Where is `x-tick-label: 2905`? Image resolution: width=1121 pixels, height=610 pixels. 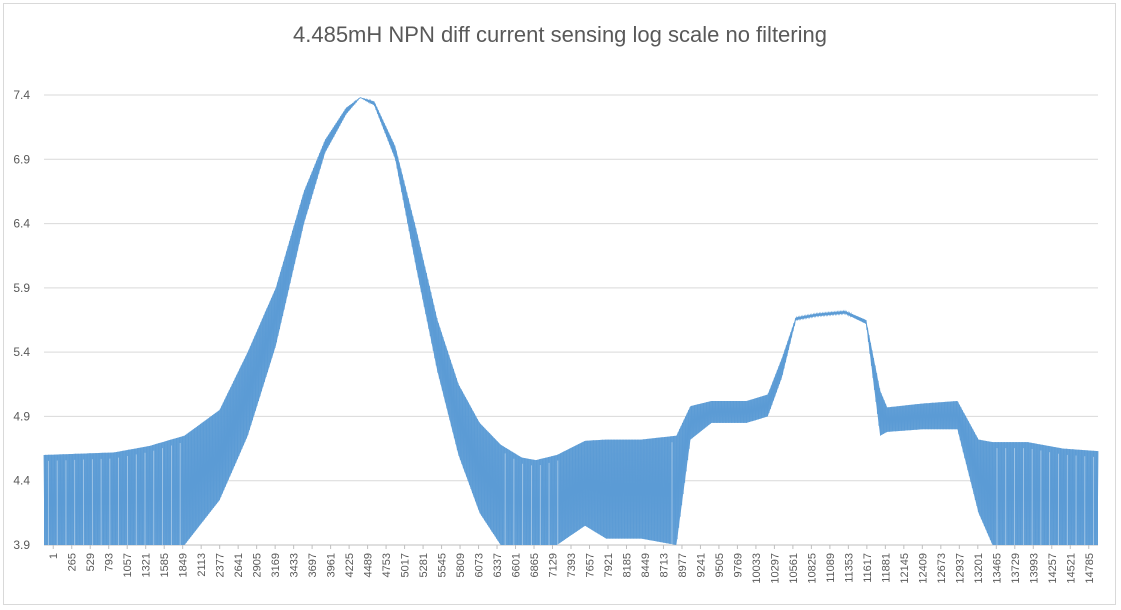 x-tick-label: 2905 is located at coordinates (258, 565).